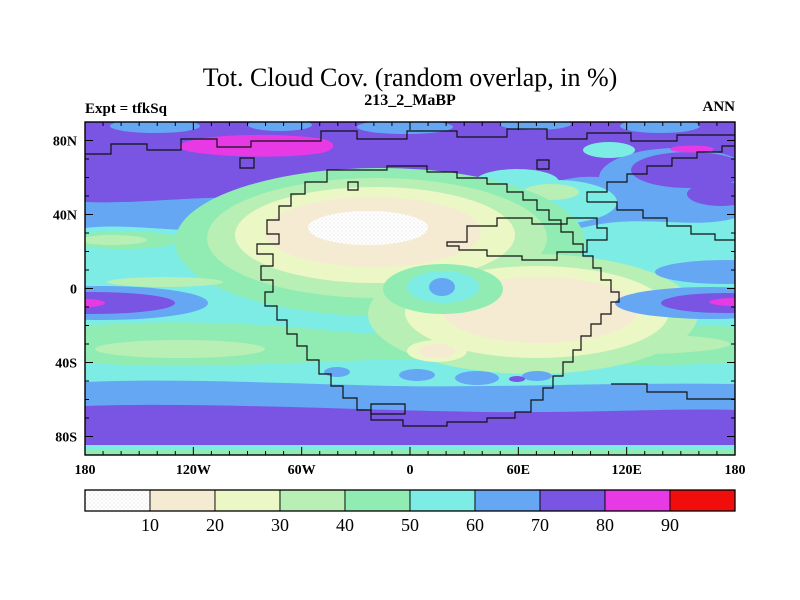 The height and width of the screenshot is (600, 800). I want to click on colorbar-tick-label: 40, so click(345, 525).